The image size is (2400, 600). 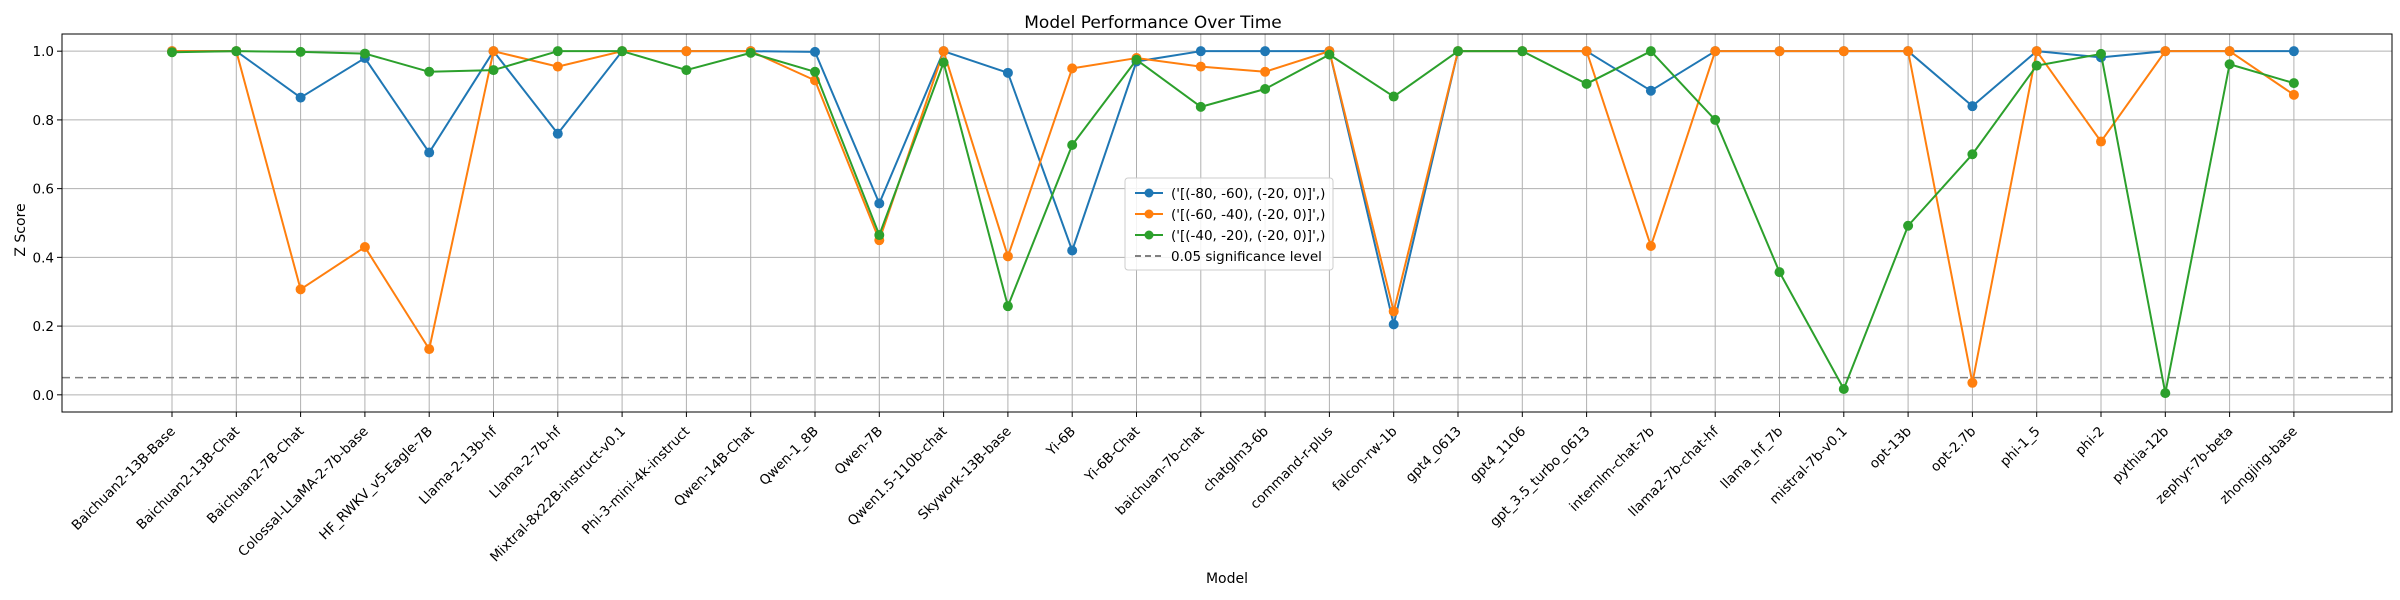 What do you see at coordinates (1248, 194) in the screenshot?
I see `legend-label: ('[(-80, -60), (-20, 0)]',)` at bounding box center [1248, 194].